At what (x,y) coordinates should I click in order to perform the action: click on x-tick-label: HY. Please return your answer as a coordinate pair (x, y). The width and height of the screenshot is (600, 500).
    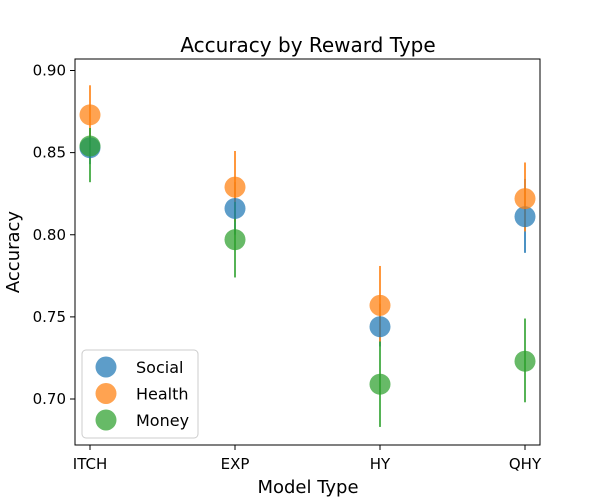
    Looking at the image, I should click on (380, 464).